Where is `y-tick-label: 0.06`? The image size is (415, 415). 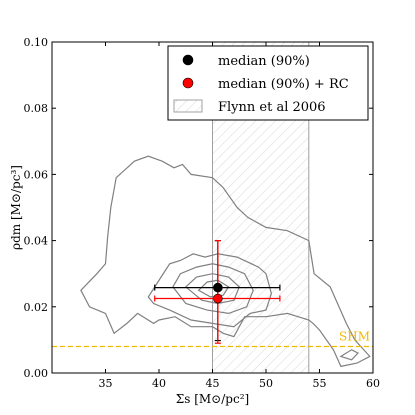 y-tick-label: 0.06 is located at coordinates (36, 174).